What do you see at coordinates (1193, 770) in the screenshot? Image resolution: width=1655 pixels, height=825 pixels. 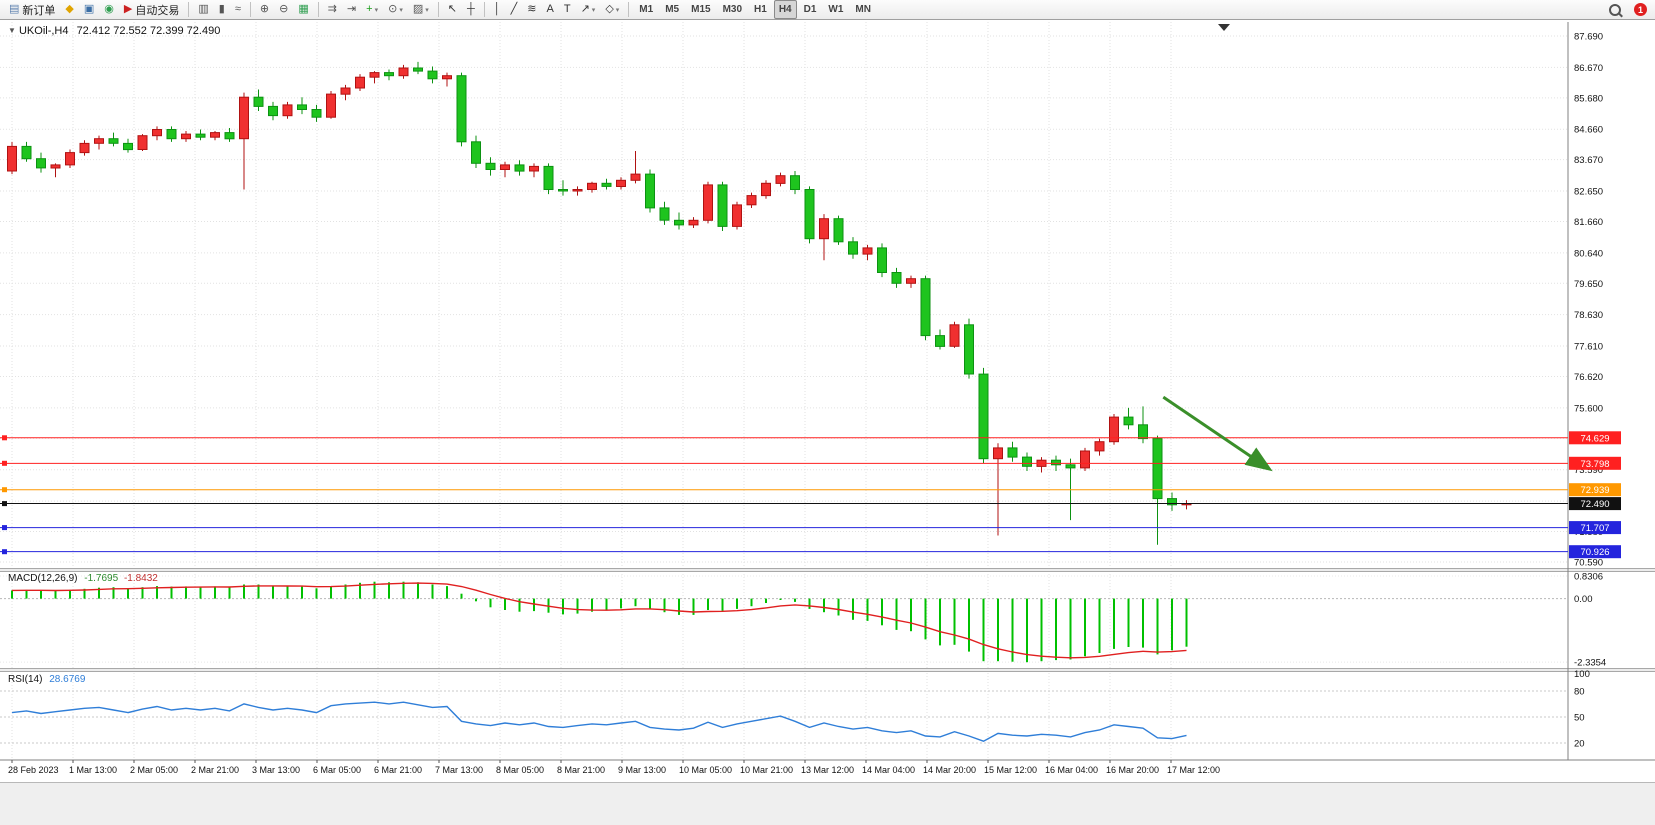 I see `svg-text: 17 Mar 12:00` at bounding box center [1193, 770].